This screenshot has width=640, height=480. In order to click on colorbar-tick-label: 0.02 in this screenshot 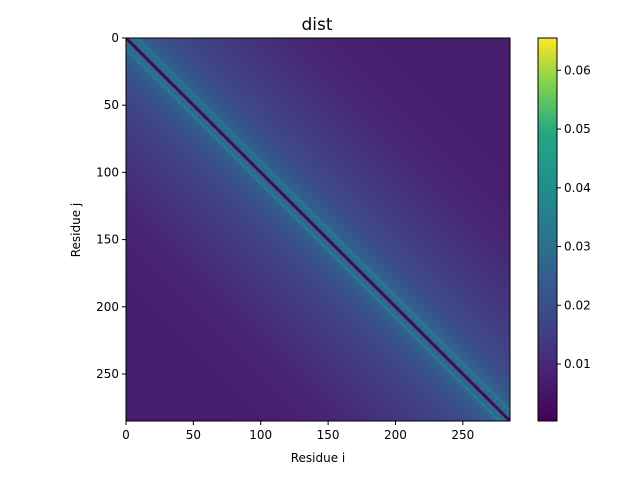, I will do `click(577, 305)`.